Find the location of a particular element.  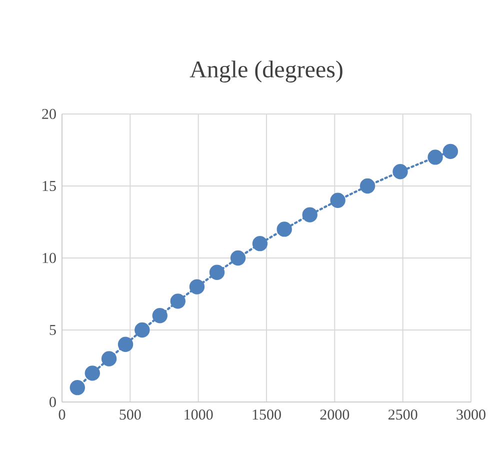

x-tick-label: 0 is located at coordinates (62, 415).